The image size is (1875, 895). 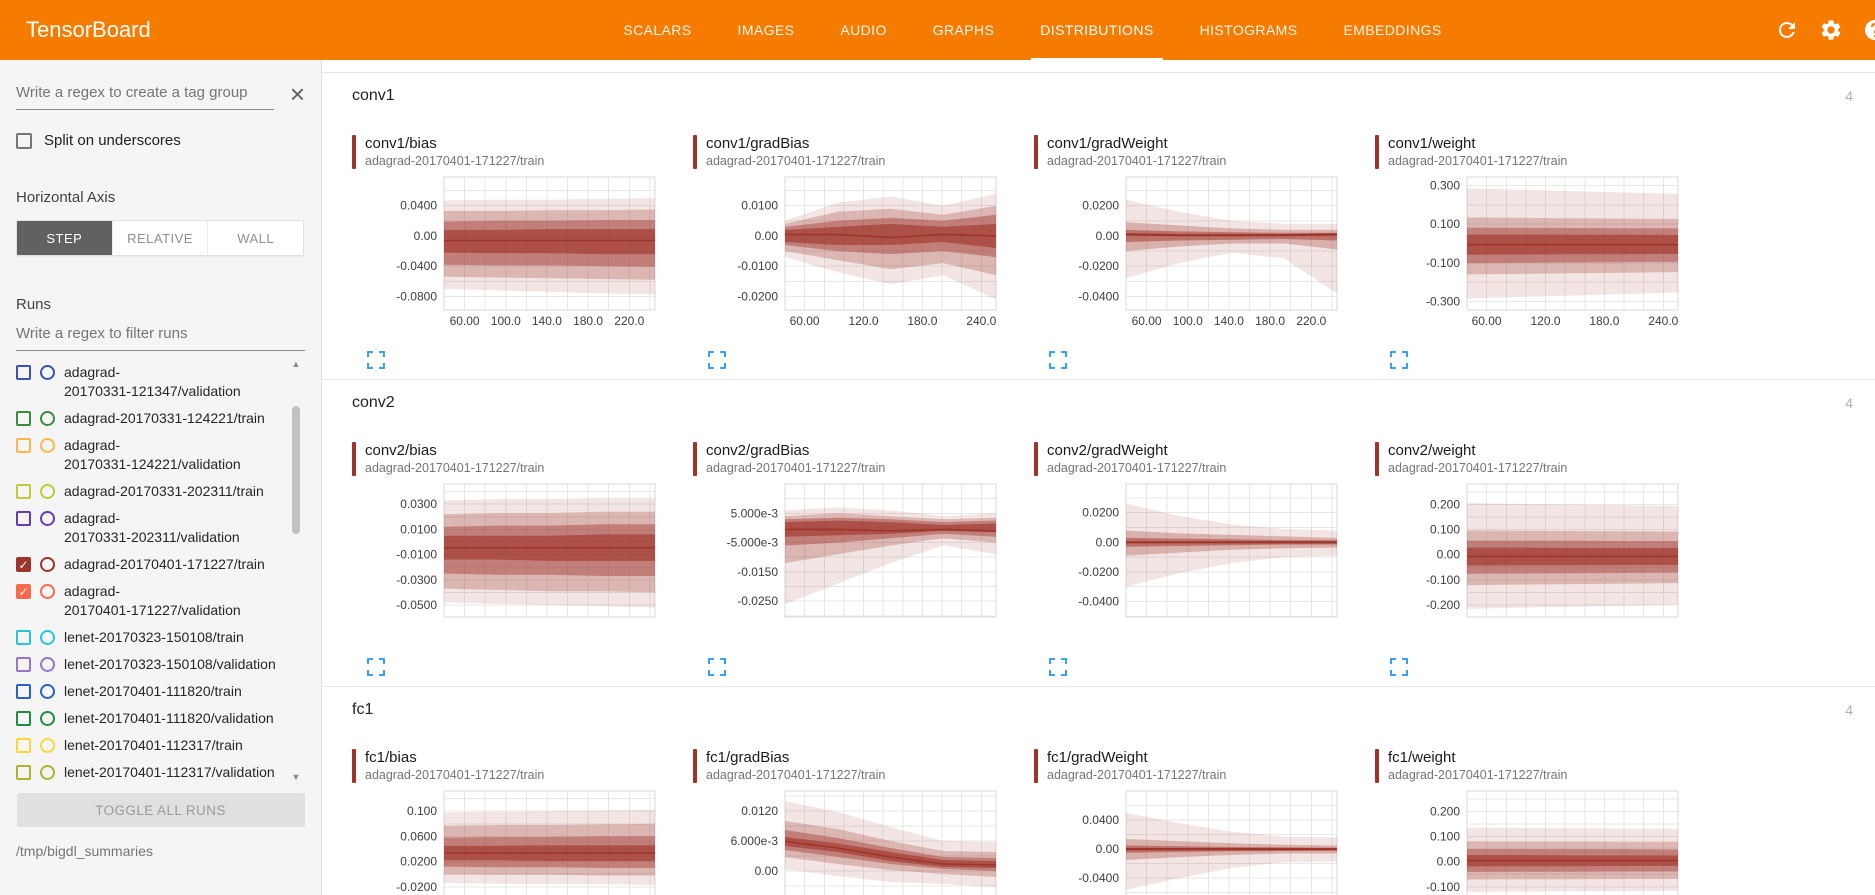 What do you see at coordinates (149, 601) in the screenshot?
I see `run-item: ✓ adagrad-20170401-171227/validation` at bounding box center [149, 601].